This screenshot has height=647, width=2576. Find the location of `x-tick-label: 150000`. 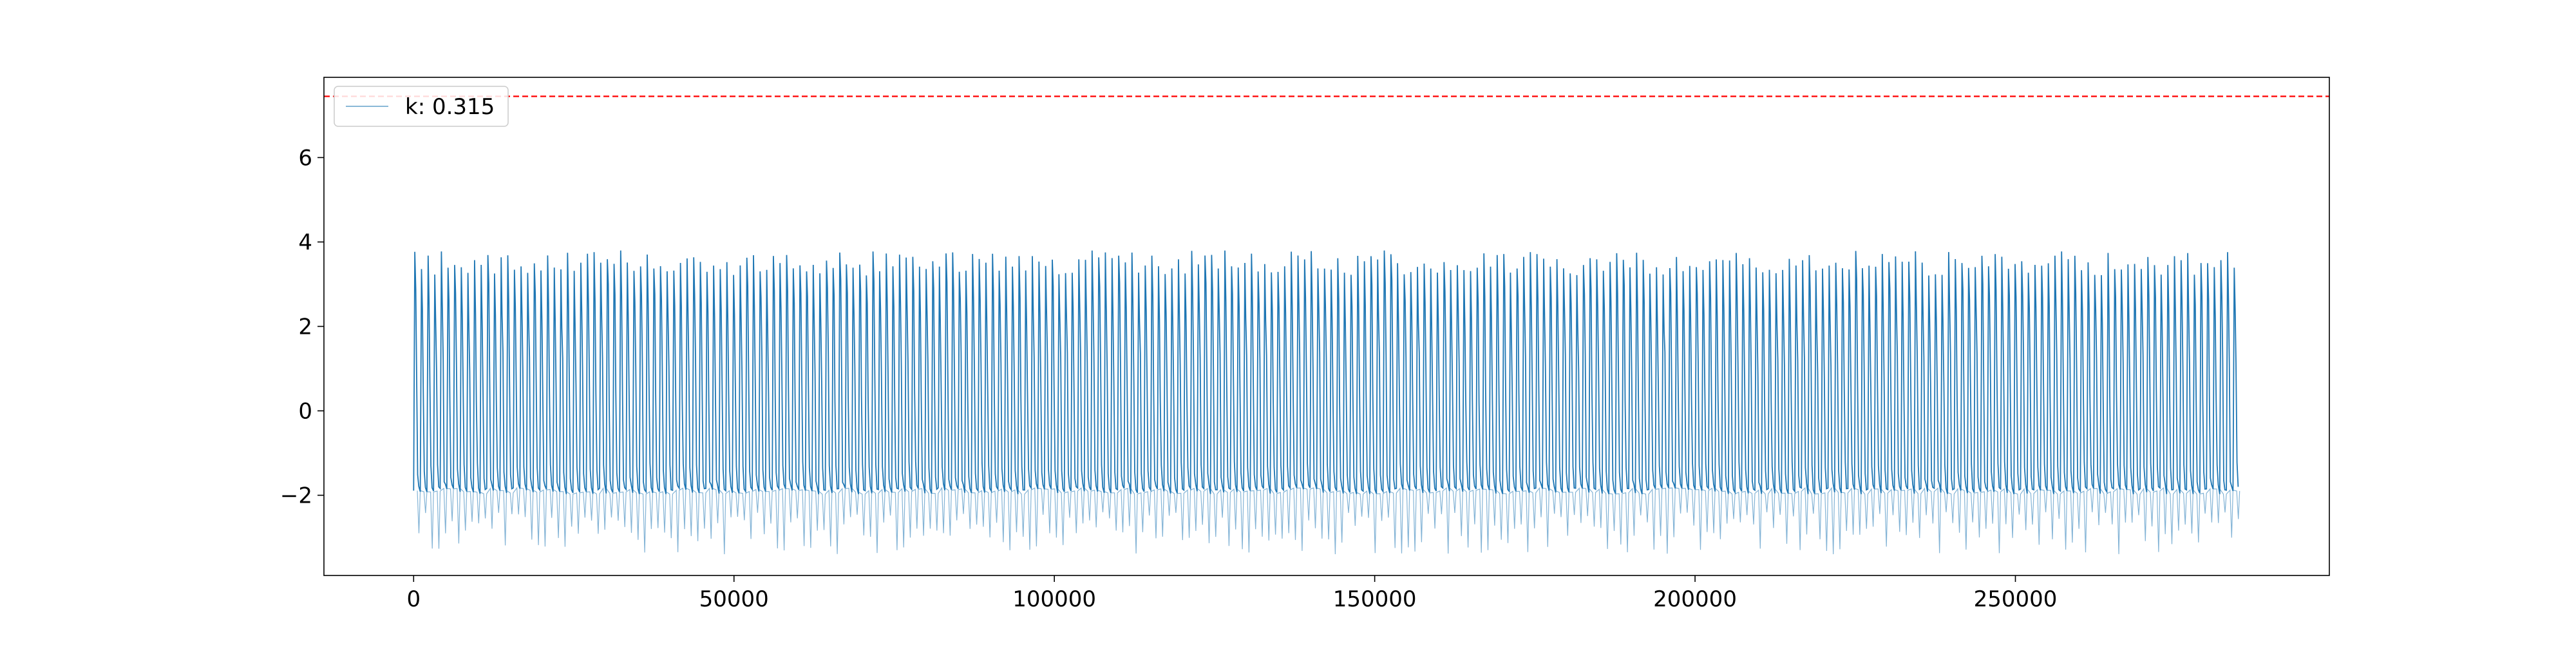

x-tick-label: 150000 is located at coordinates (1375, 599).